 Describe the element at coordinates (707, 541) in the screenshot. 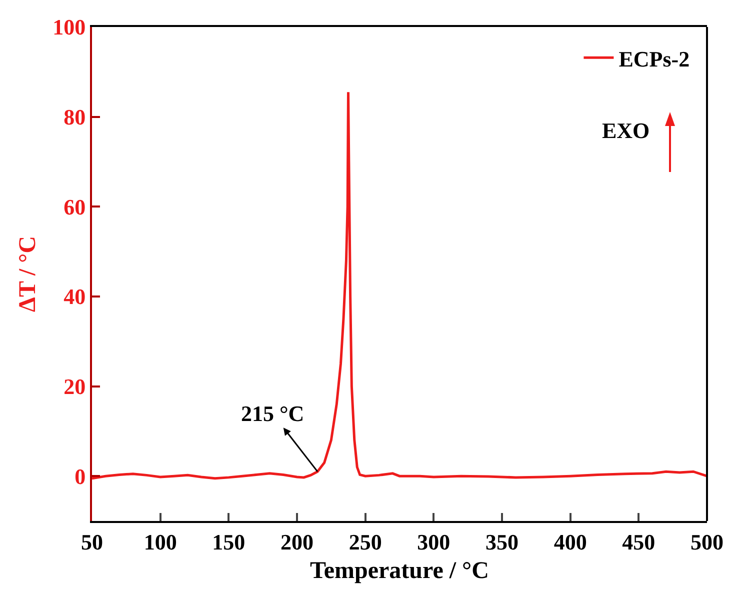

I see `x-tick-label: 500` at that location.